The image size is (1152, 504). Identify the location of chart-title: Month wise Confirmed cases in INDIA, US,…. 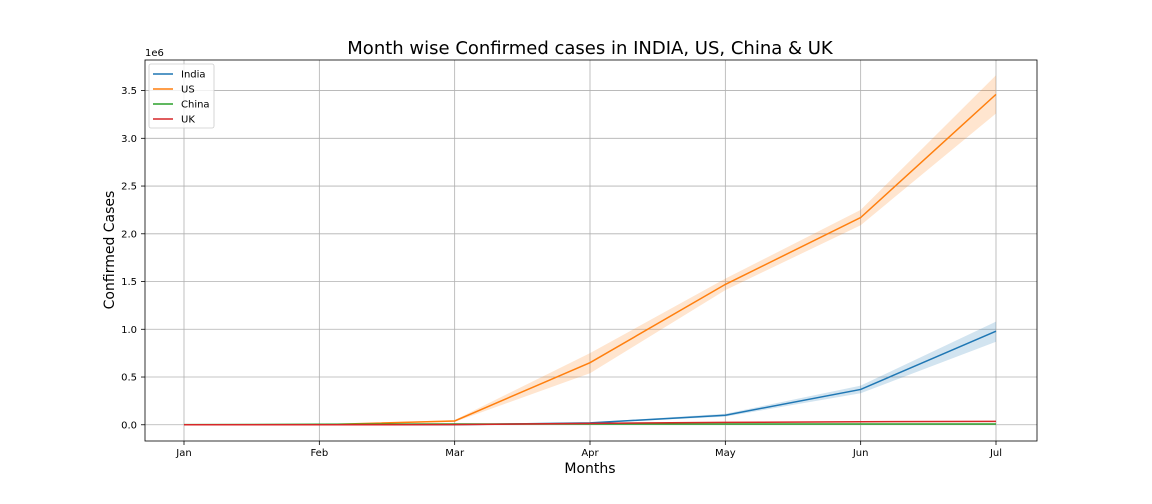
(590, 48).